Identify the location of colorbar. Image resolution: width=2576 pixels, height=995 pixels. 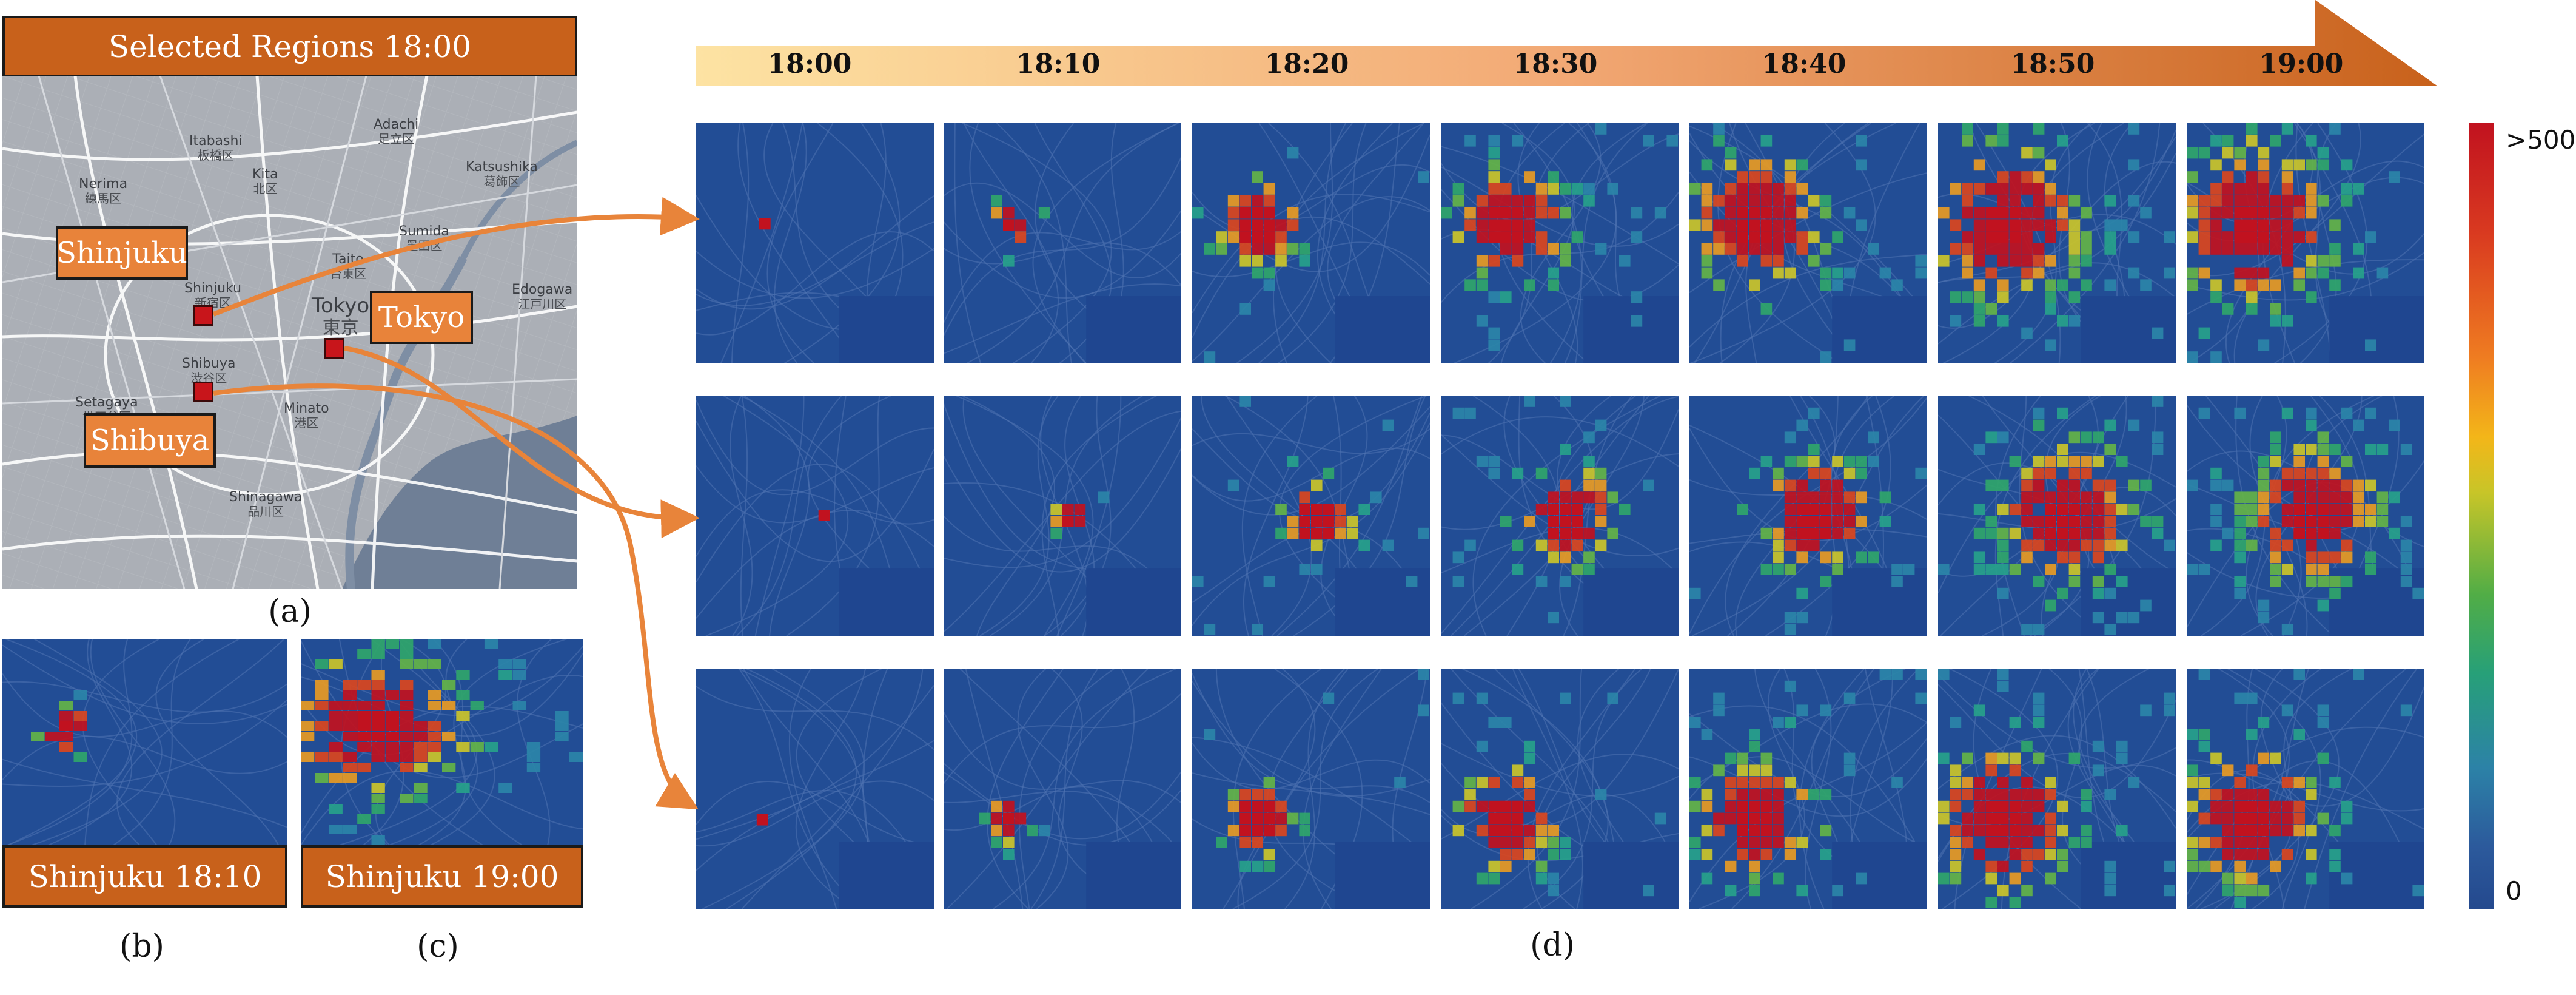
(2481, 516).